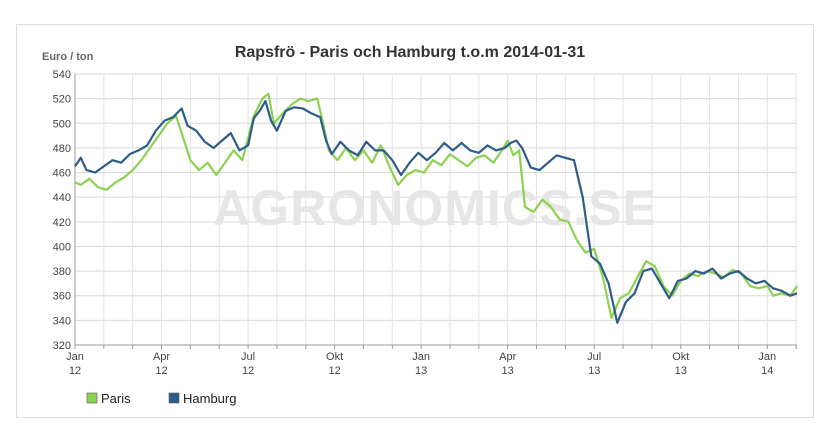 The height and width of the screenshot is (424, 830). What do you see at coordinates (62, 321) in the screenshot?
I see `y-tick-label: 340` at bounding box center [62, 321].